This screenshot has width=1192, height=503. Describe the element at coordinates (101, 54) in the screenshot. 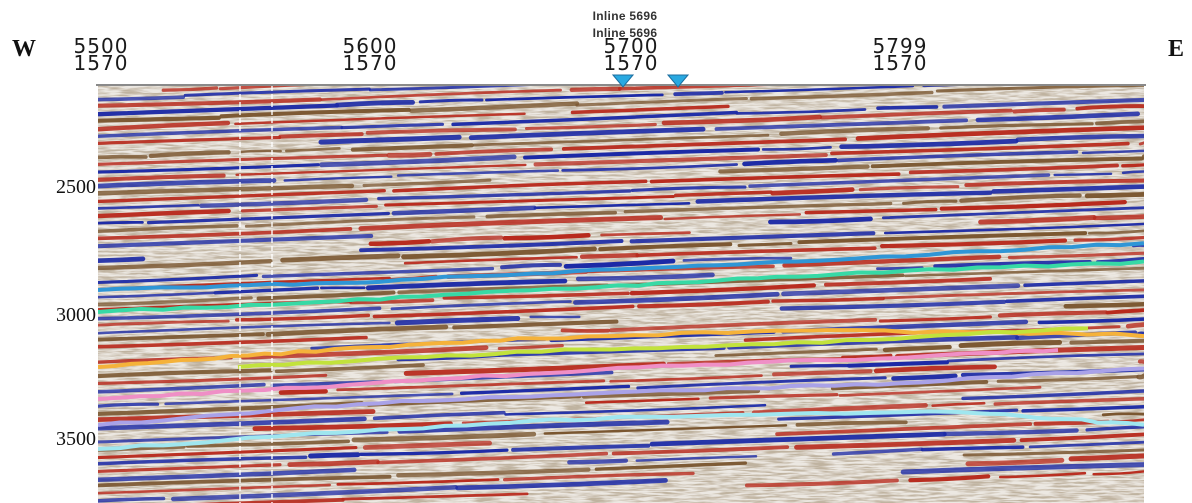

I see `x-tick-5500: 5500 1570` at that location.